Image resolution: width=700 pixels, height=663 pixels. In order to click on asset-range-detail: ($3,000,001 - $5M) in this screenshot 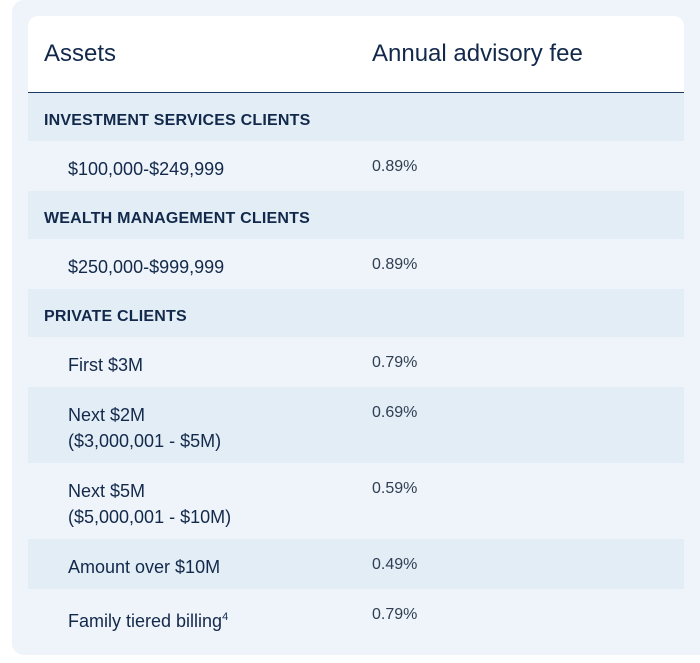, I will do `click(145, 441)`.